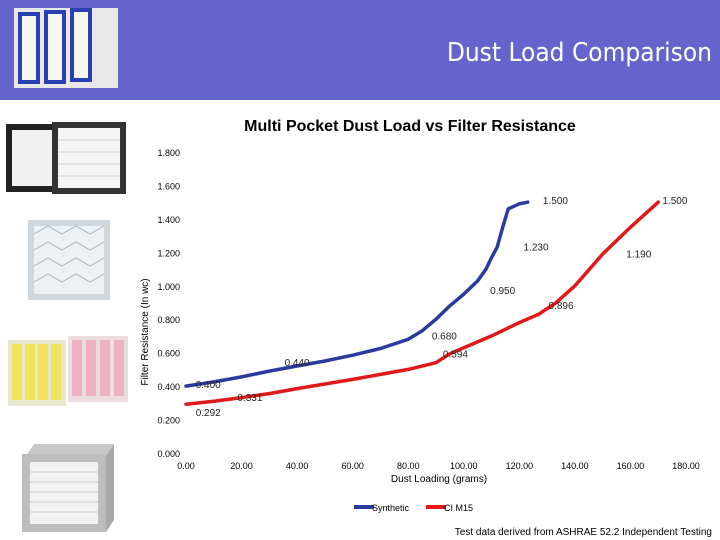 Image resolution: width=720 pixels, height=540 pixels. I want to click on data-label: 0.292, so click(208, 413).